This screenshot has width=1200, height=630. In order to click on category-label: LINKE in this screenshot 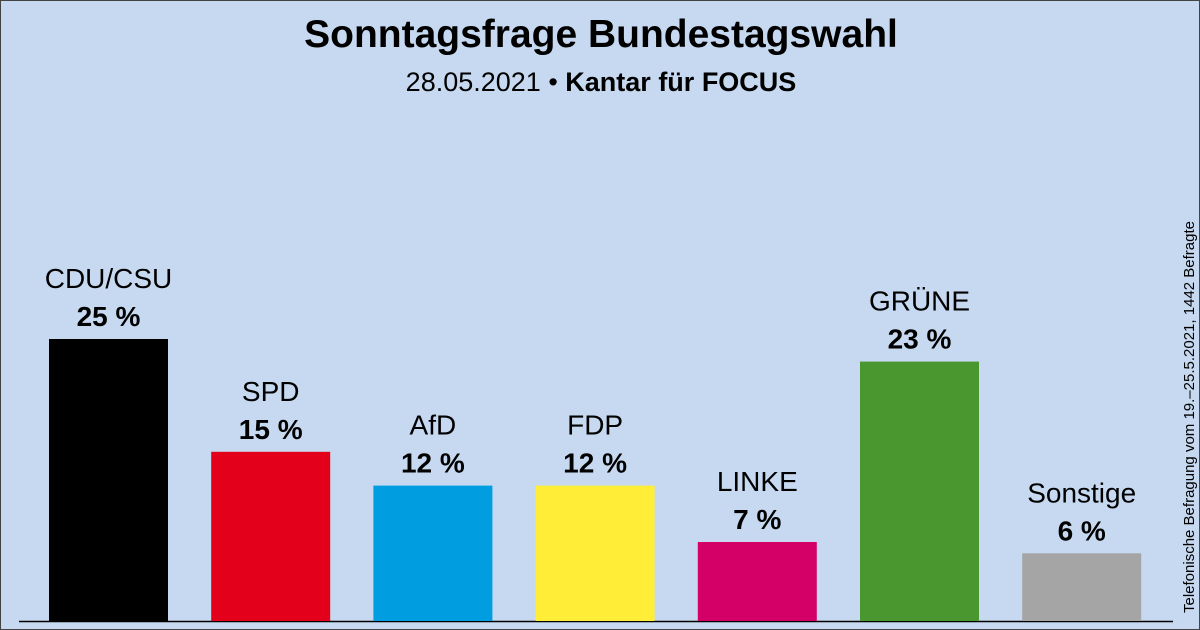, I will do `click(757, 481)`.